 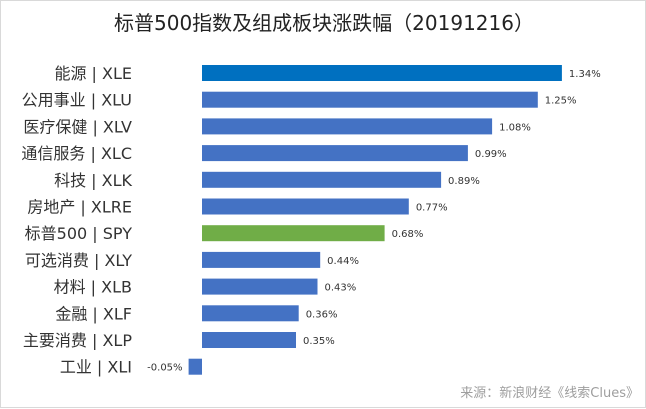 I want to click on data-label: 1.25%, so click(x=561, y=101).